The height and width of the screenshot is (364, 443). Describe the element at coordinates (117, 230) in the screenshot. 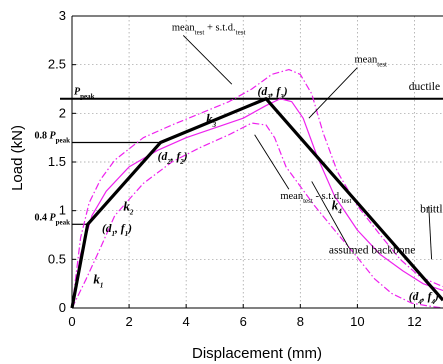

I see `point-label: (d1, f1)` at that location.